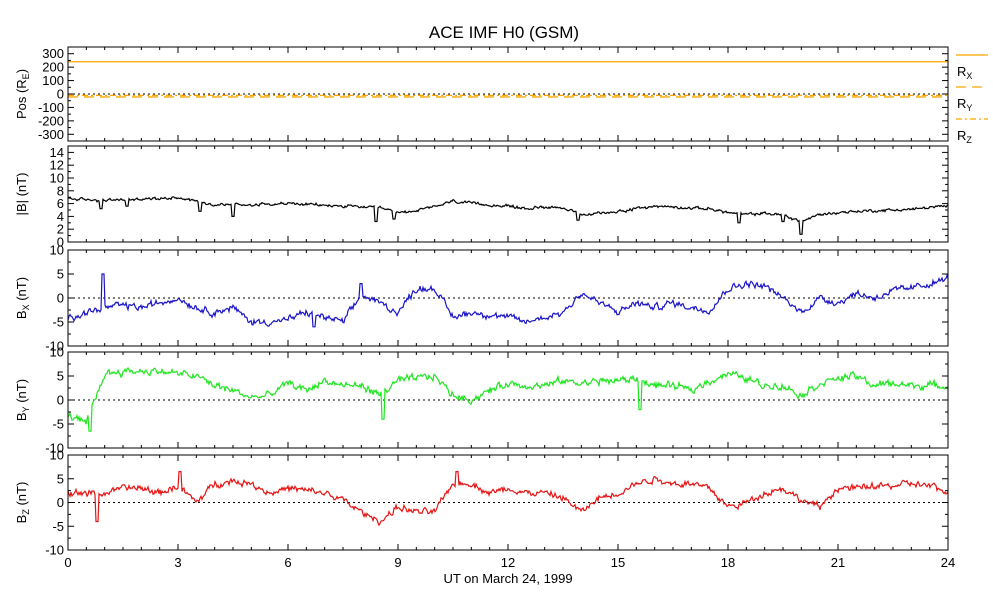  What do you see at coordinates (22, 298) in the screenshot?
I see `y-axis-label: BX (nT)` at bounding box center [22, 298].